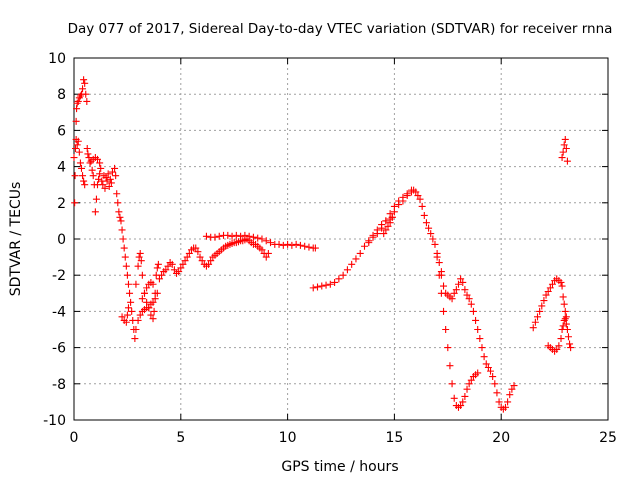  I want to click on y-tick-label: -10, so click(54, 421).